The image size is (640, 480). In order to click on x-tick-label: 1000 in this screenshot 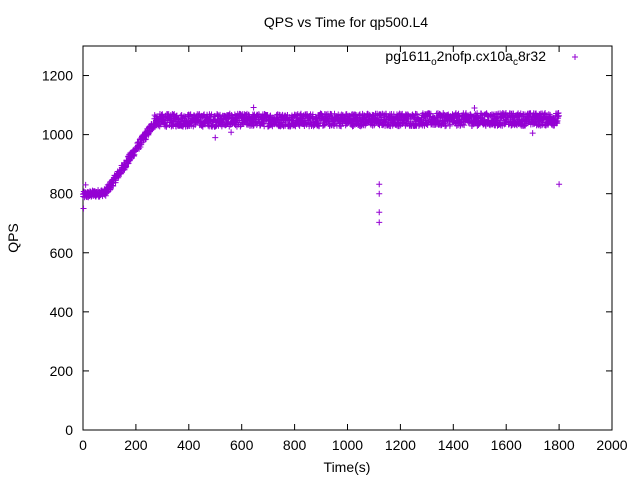, I will do `click(347, 445)`.